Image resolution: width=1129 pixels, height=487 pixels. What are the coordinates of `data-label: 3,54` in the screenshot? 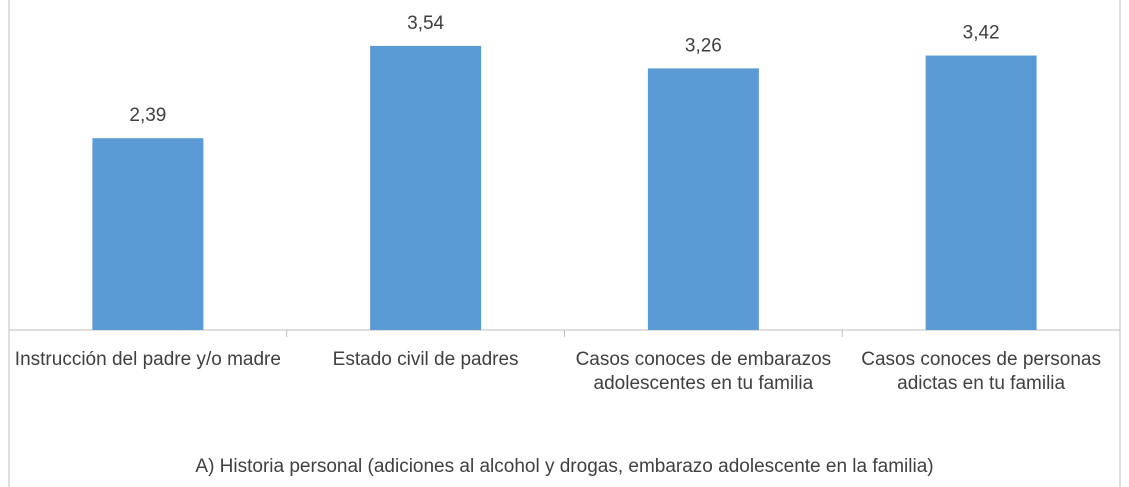 It's located at (425, 23).